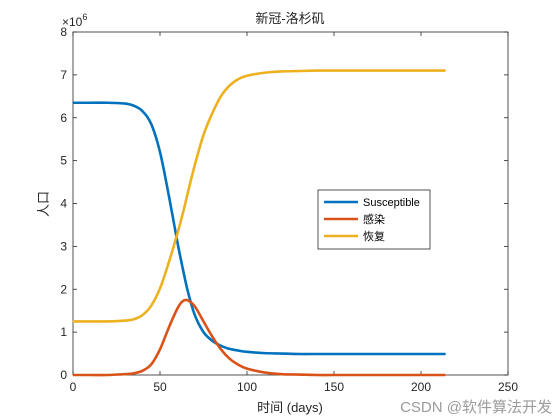  Describe the element at coordinates (421, 387) in the screenshot. I see `x-tick-label: 200` at that location.